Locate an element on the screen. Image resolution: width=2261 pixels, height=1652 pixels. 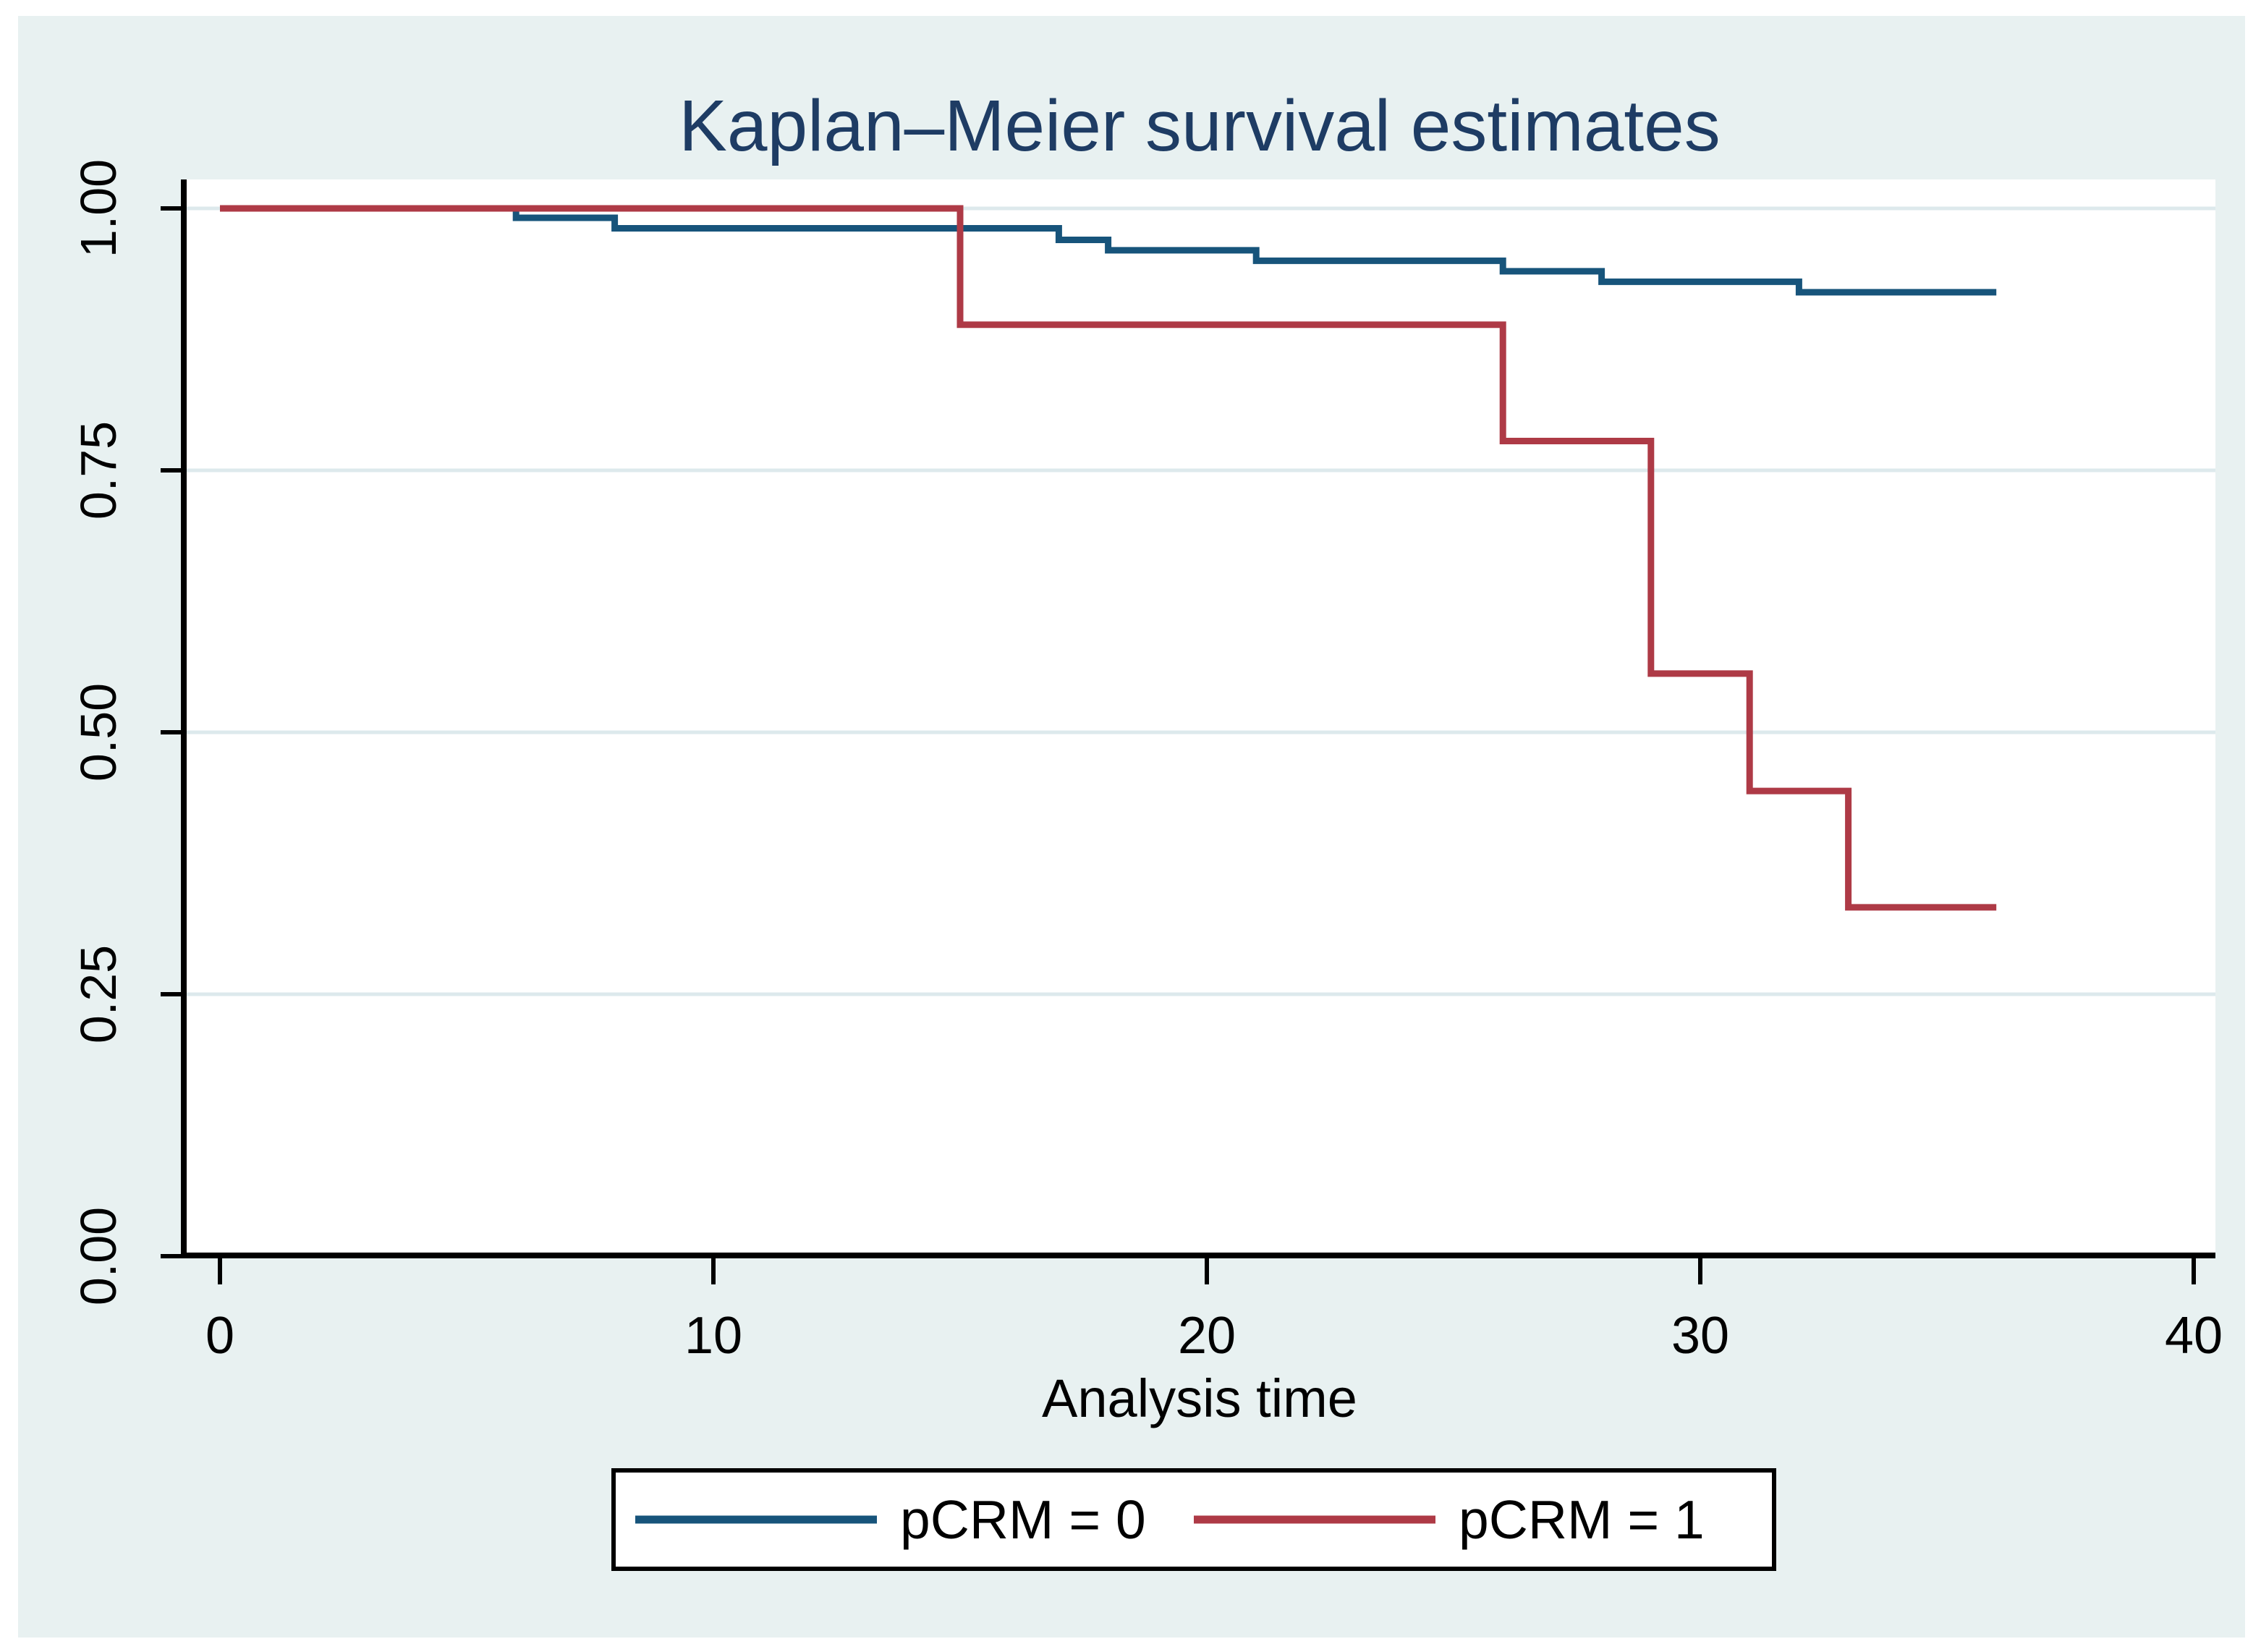
y-tick-label-1.00: 1.00 is located at coordinates (98, 208).